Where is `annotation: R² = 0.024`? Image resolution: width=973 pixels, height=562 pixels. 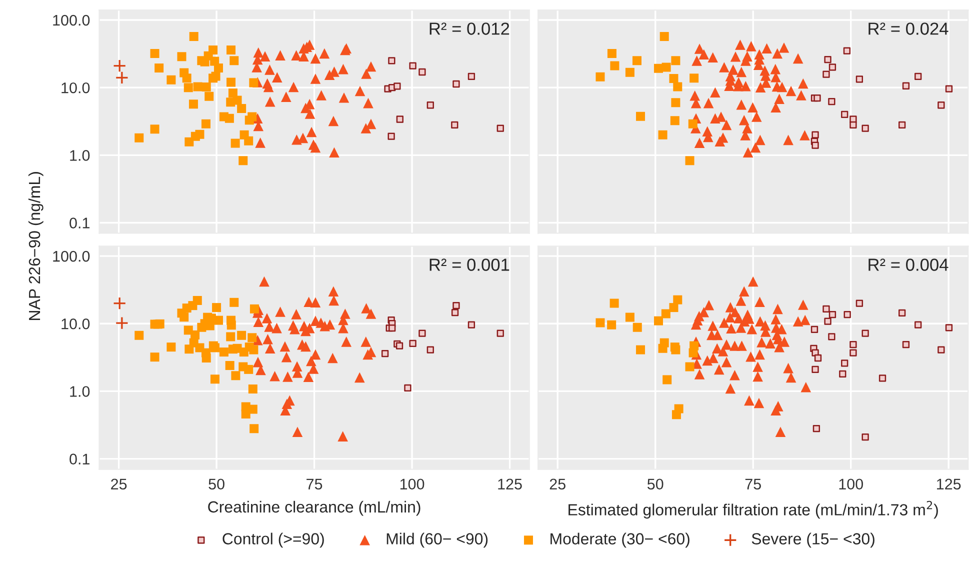
annotation: R² = 0.024 is located at coordinates (908, 28).